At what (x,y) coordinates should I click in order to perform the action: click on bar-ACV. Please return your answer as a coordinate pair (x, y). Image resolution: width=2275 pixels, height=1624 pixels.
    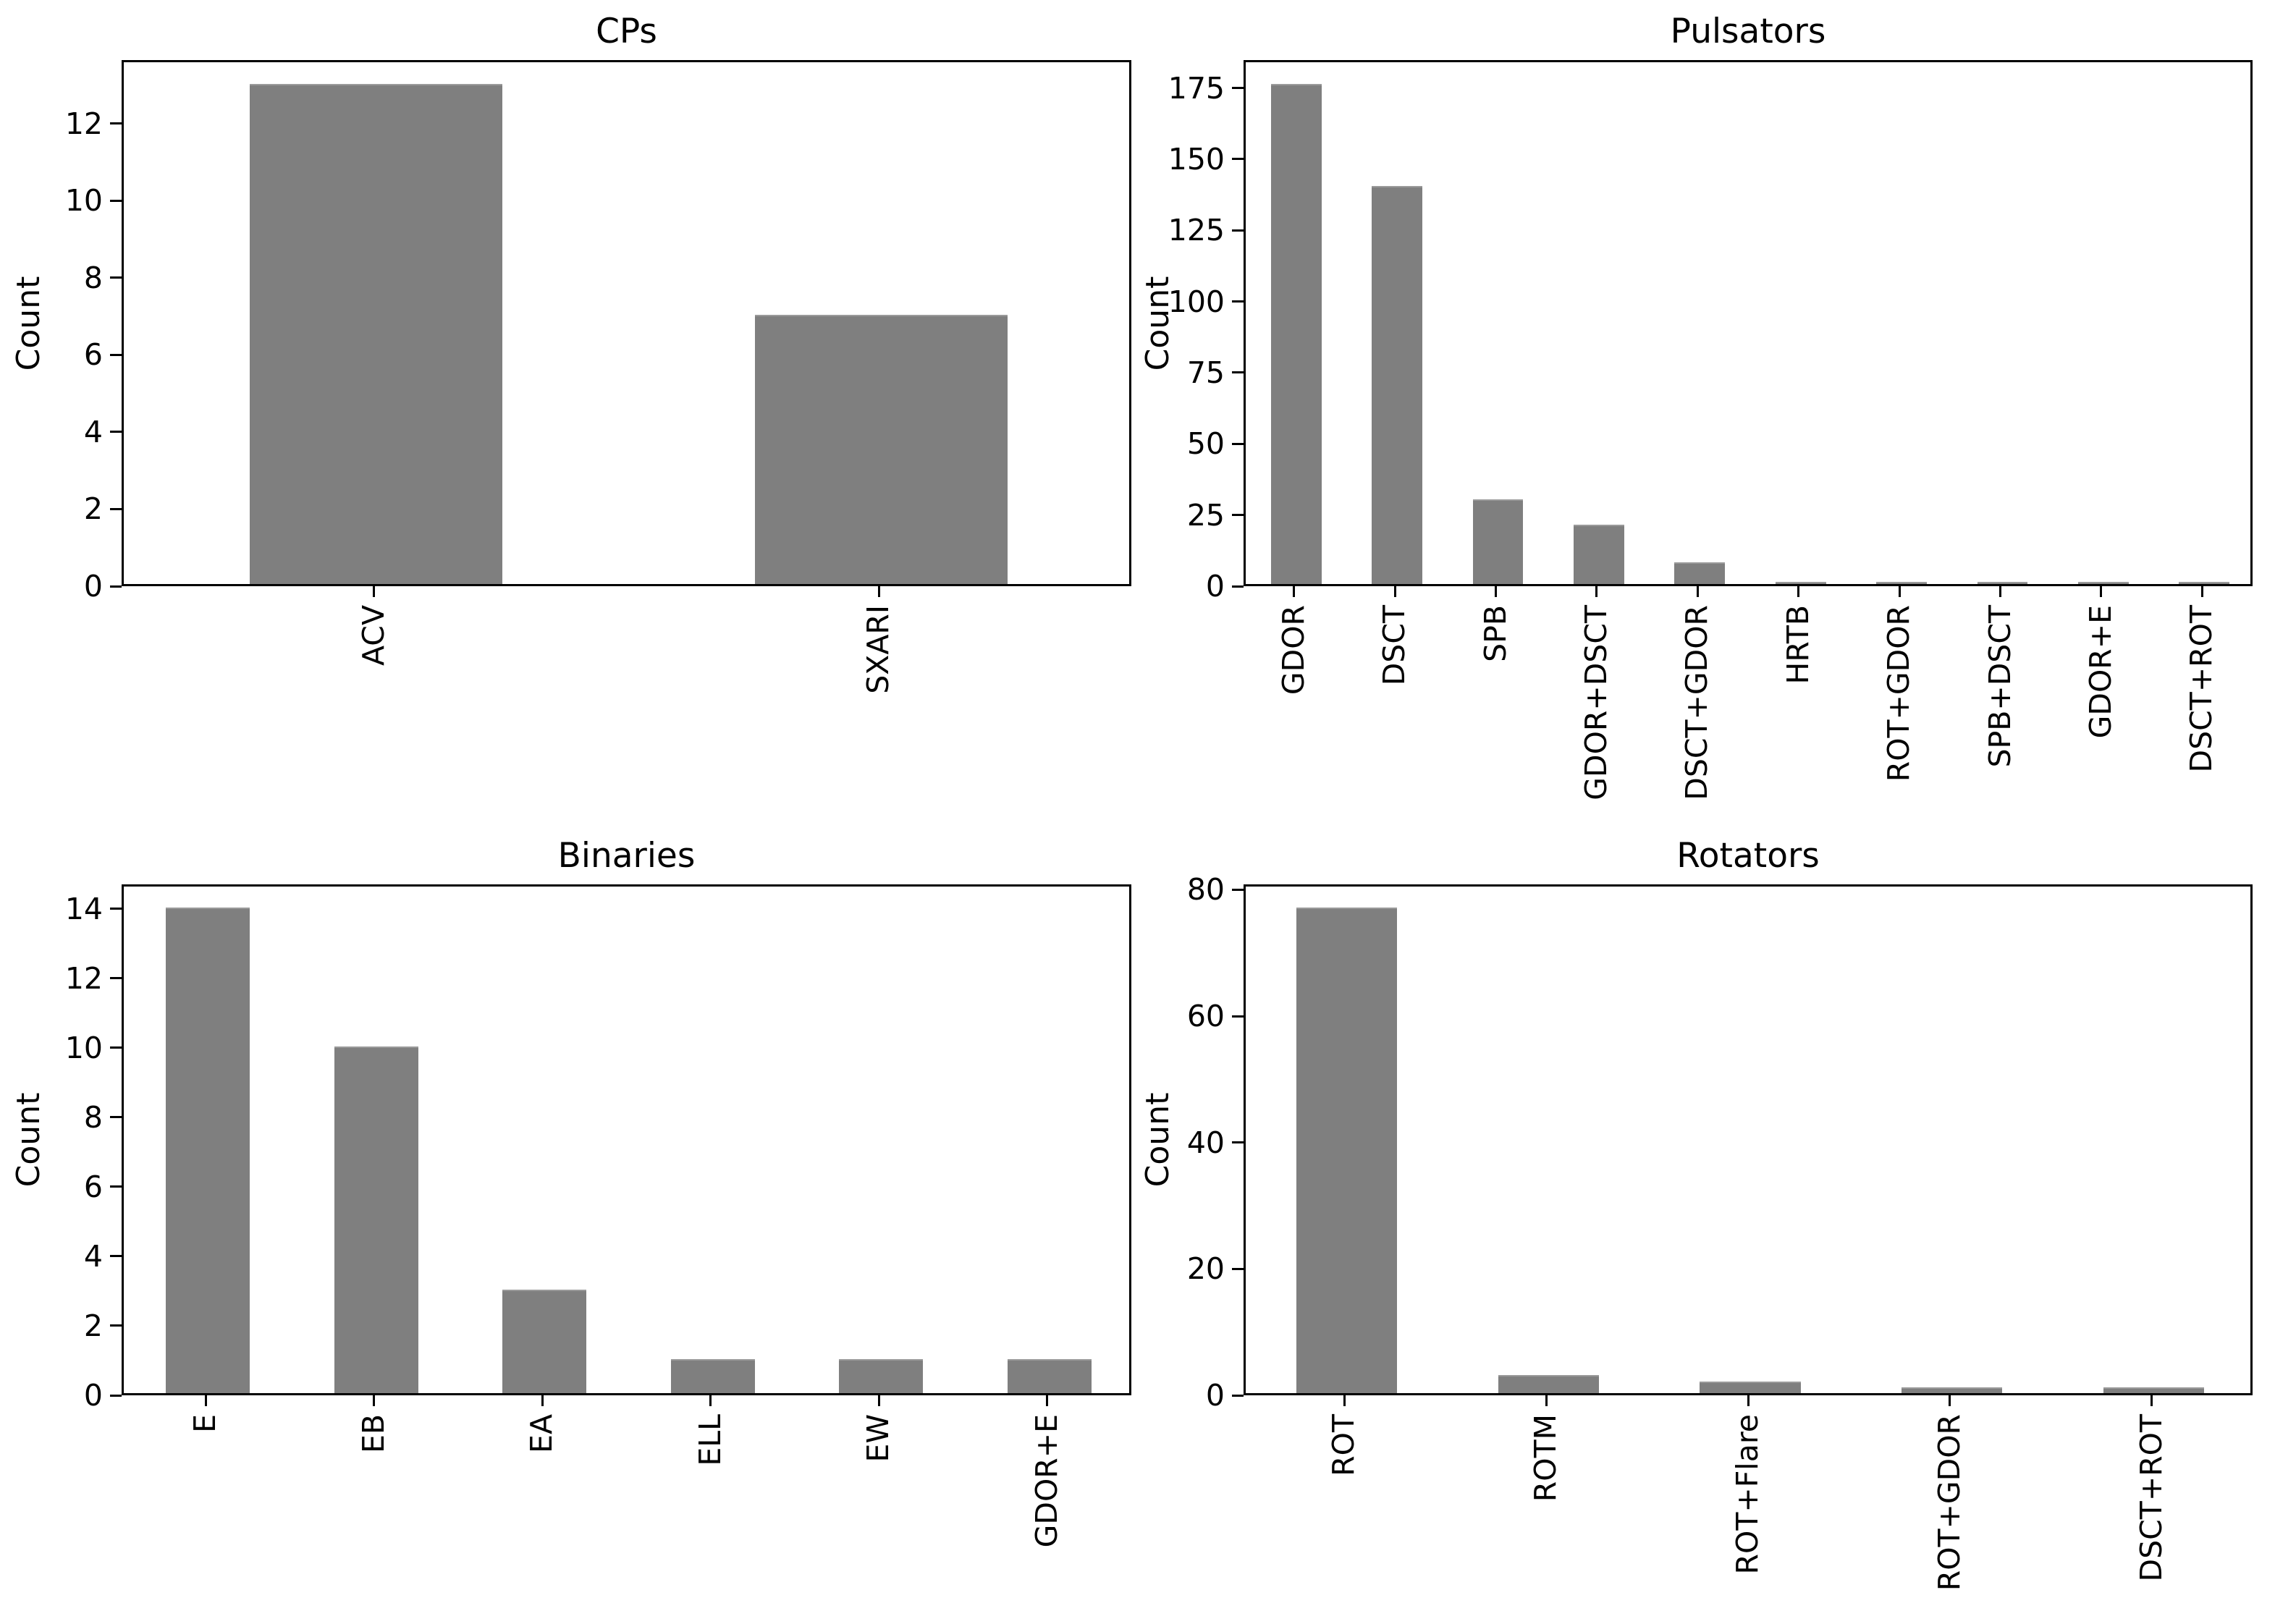
    Looking at the image, I should click on (377, 333).